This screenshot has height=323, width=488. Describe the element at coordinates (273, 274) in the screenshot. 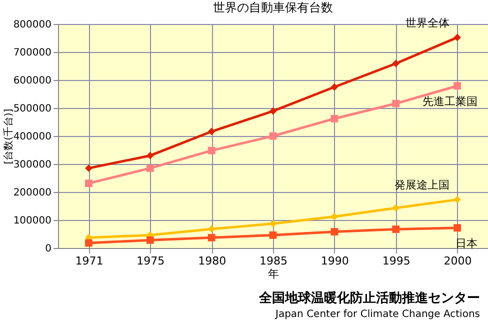

I see `x-axis-title: 年` at that location.